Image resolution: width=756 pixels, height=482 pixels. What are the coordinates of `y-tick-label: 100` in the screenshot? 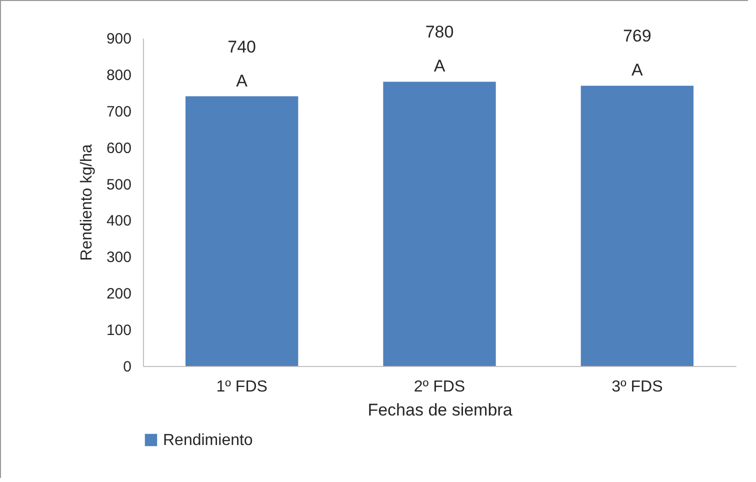 It's located at (119, 331).